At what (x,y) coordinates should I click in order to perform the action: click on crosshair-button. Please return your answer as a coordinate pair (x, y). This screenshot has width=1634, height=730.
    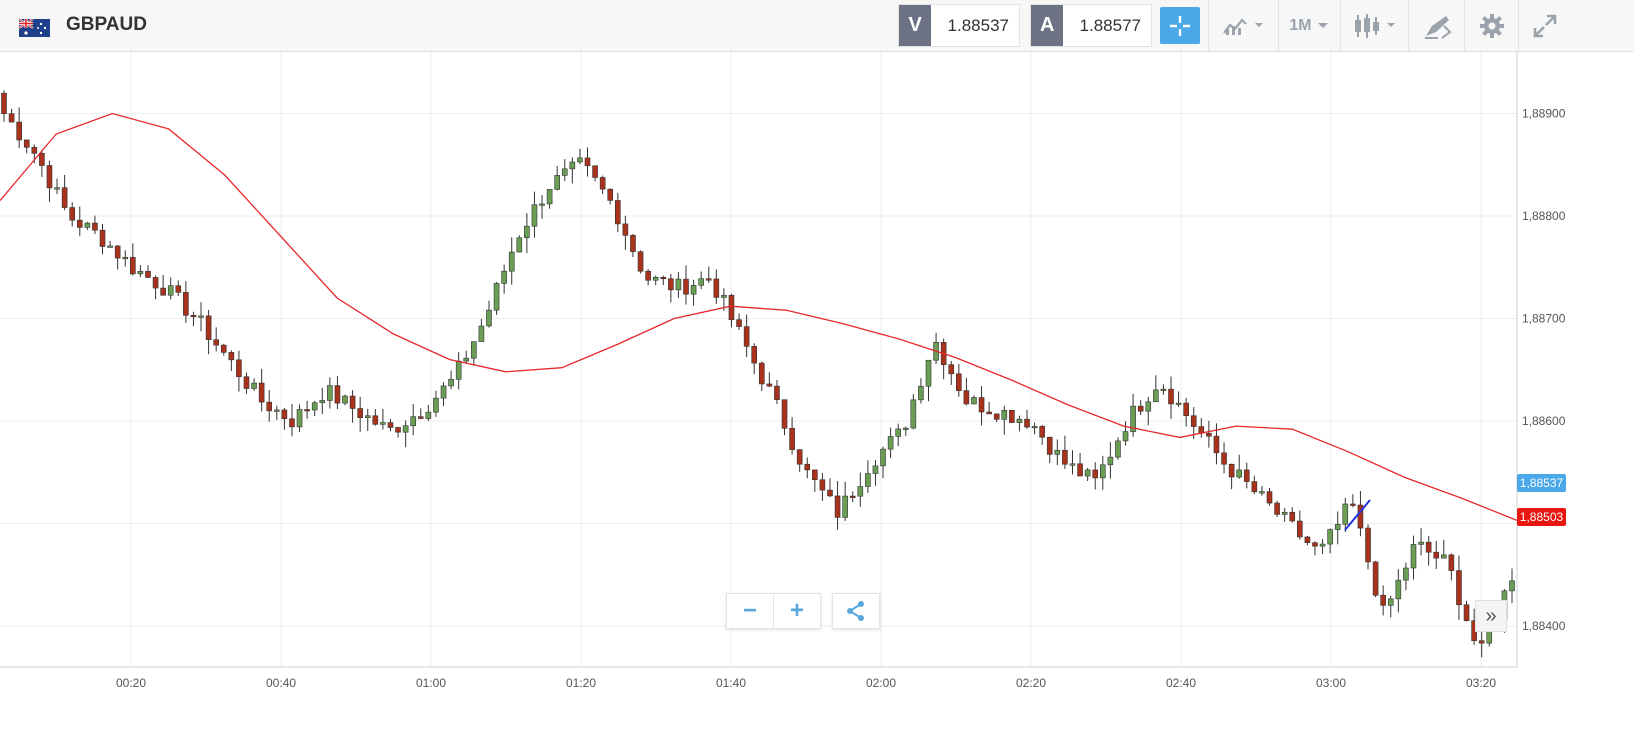
    Looking at the image, I should click on (1180, 25).